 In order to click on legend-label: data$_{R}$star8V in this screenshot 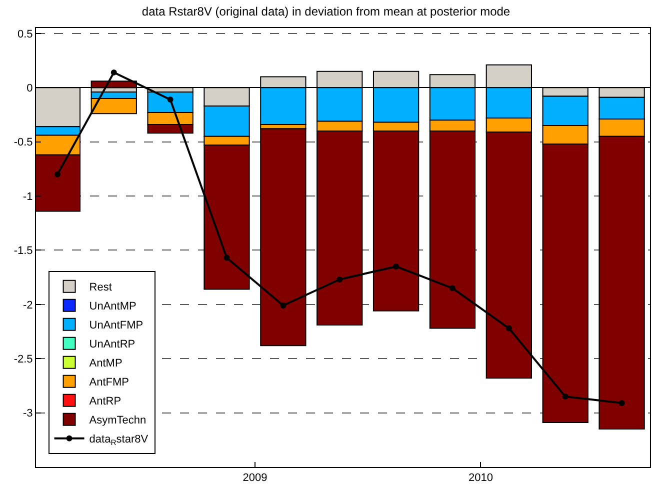, I will do `click(119, 440)`.